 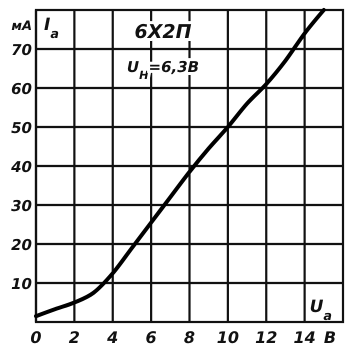 I want to click on y-tick-label: 60, so click(x=21, y=89).